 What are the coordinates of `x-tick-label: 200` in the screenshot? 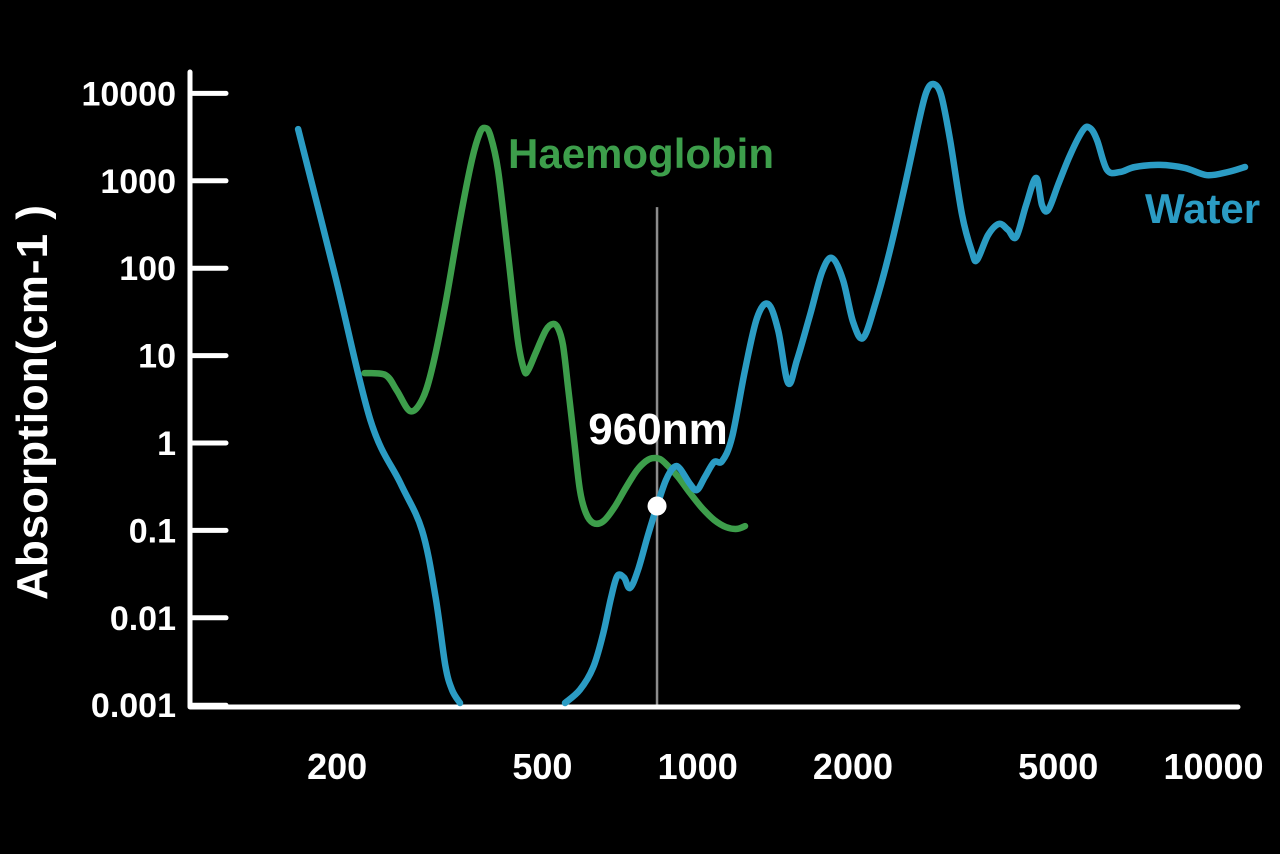 It's located at (337, 766).